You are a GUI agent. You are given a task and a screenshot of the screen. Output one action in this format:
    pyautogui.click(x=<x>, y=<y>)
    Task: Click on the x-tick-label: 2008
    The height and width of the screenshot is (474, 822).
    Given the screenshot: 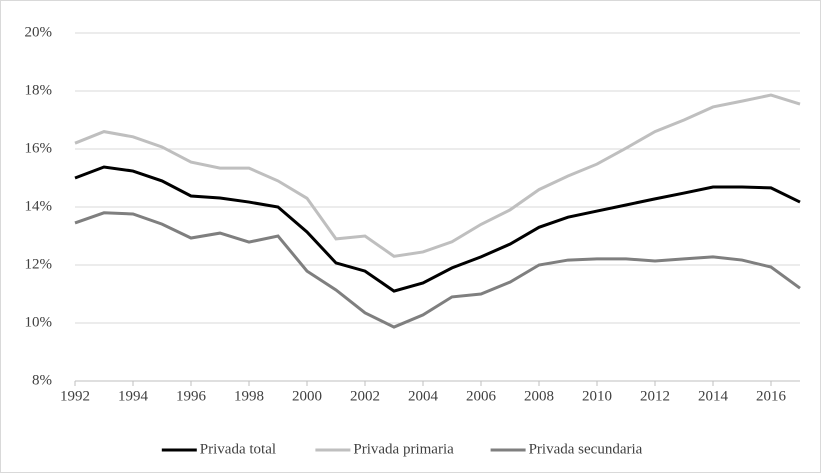 What is the action you would take?
    pyautogui.click(x=539, y=396)
    